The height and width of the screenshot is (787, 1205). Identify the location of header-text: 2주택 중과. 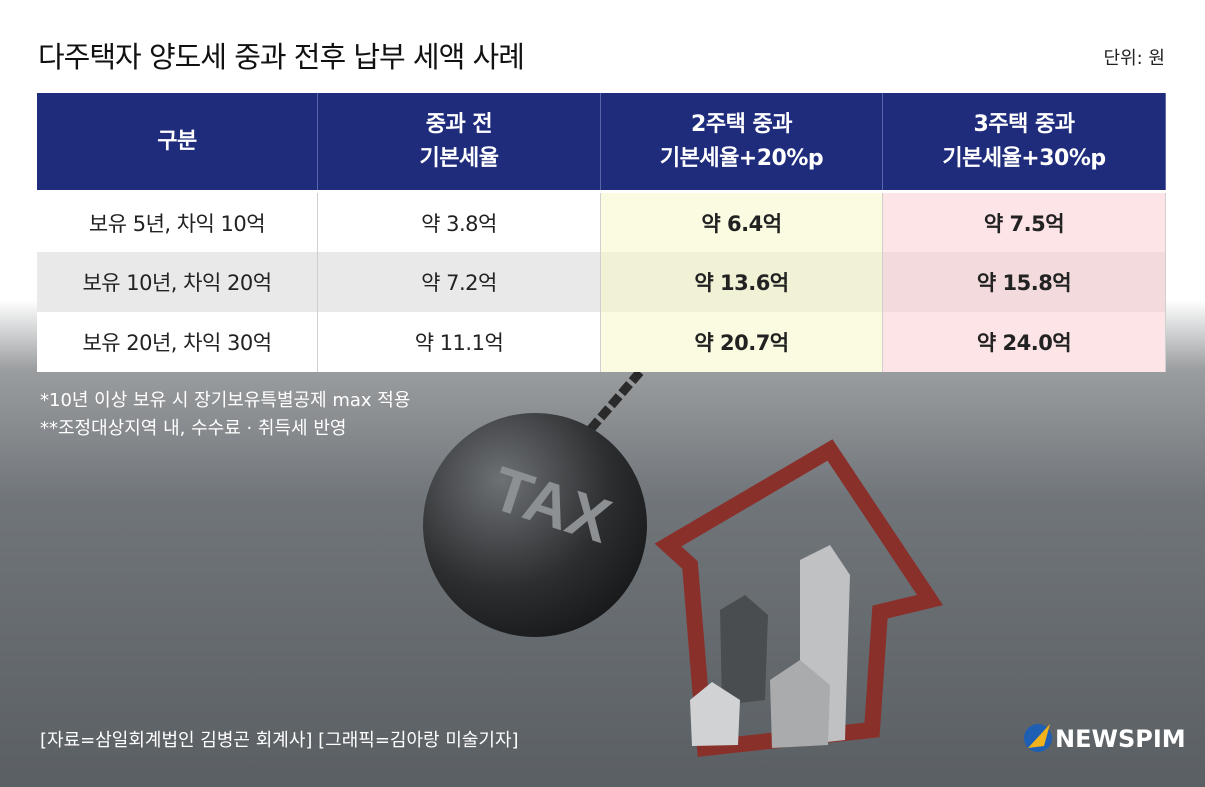
(741, 124).